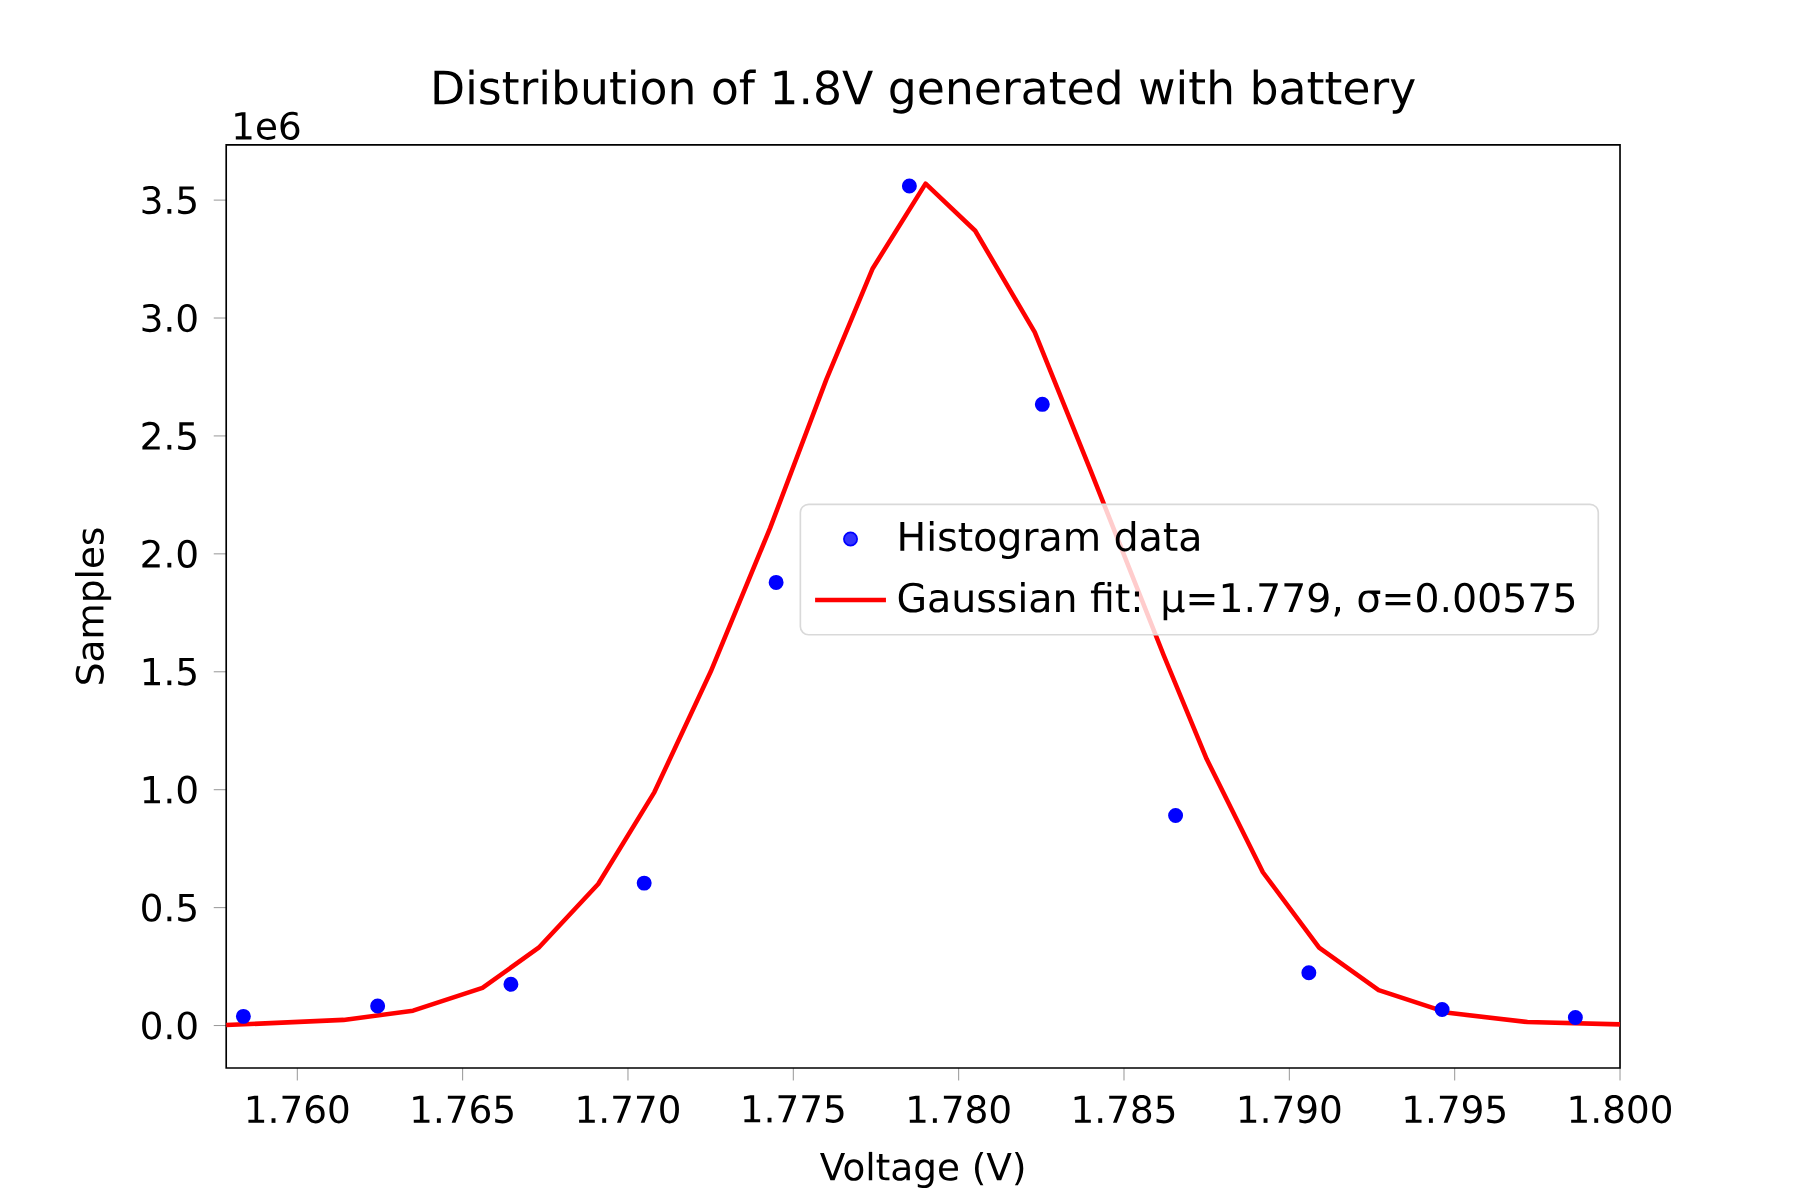  Describe the element at coordinates (1124, 1109) in the screenshot. I see `x-tick-label: 1.785` at that location.